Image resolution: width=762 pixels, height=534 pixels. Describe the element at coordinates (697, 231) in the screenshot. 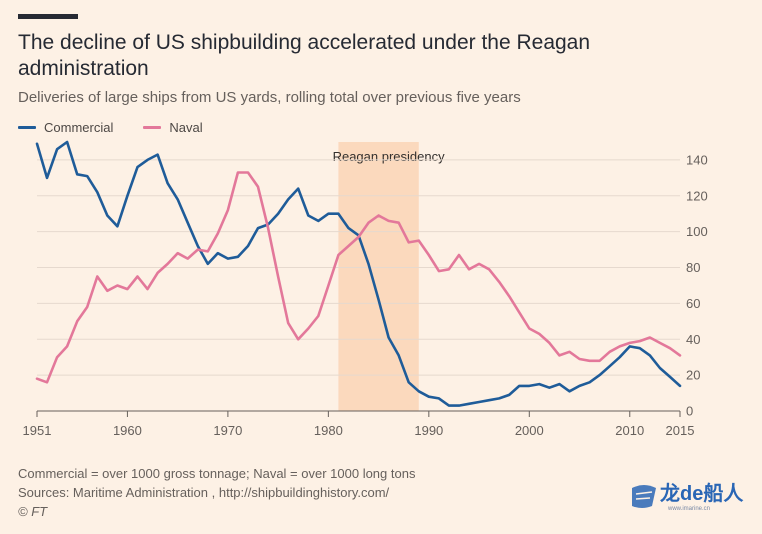

I see `y-tick-label: 100` at that location.